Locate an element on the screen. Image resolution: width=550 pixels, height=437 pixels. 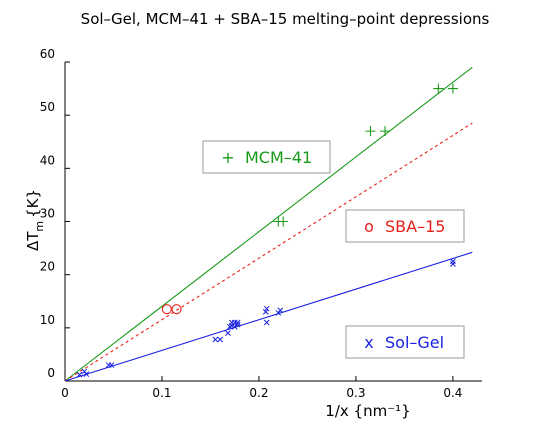
legend-box-sba15 is located at coordinates (405, 226).